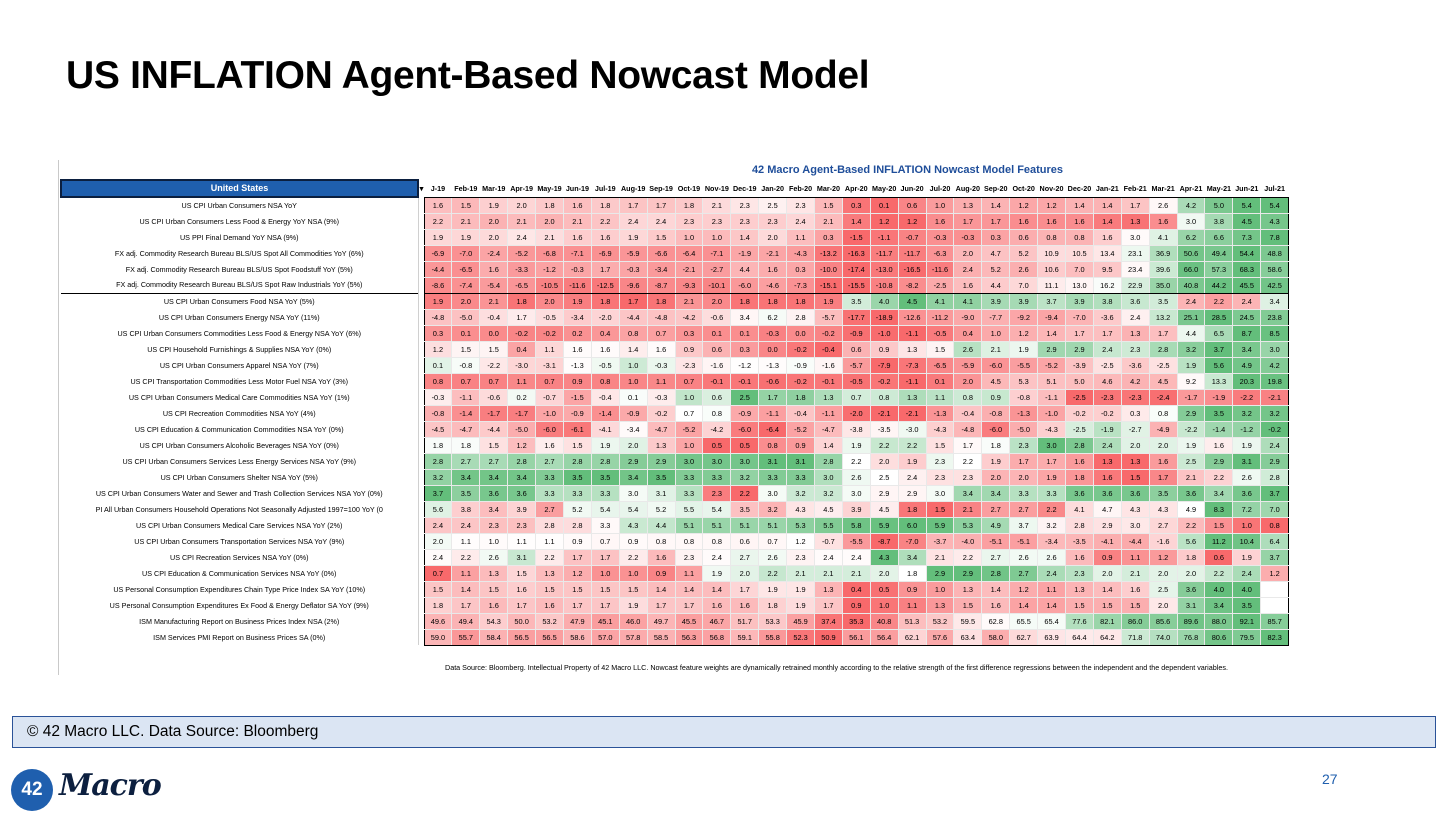 The image size is (1449, 815). Describe the element at coordinates (967, 189) in the screenshot. I see `month-header: Aug-20` at that location.